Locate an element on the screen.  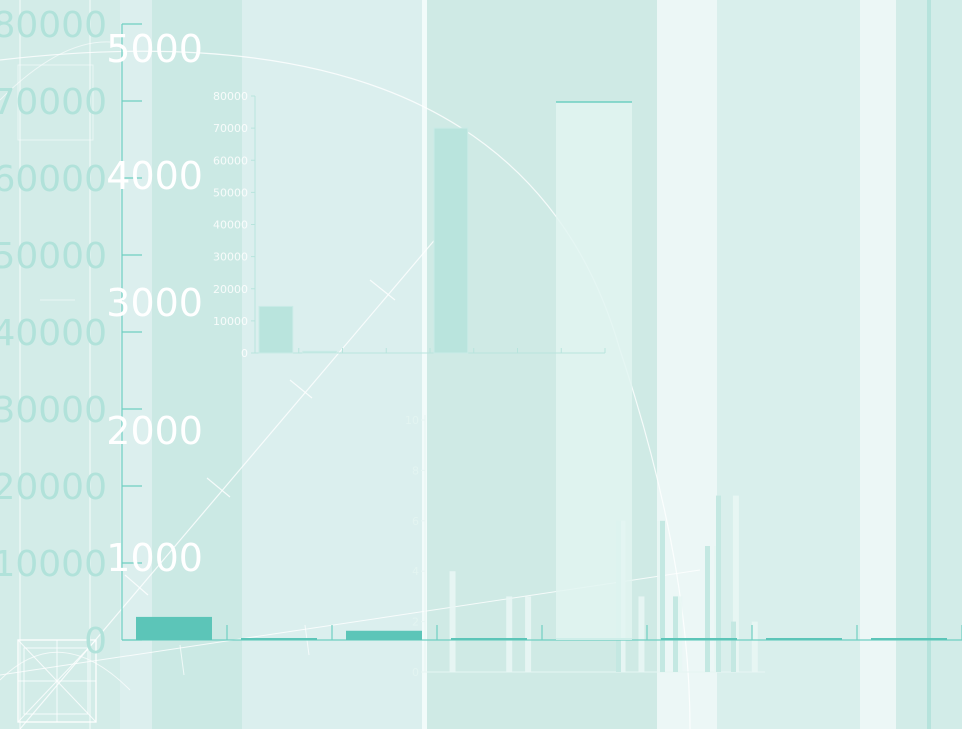
inset-y-tick-label: 70000 is located at coordinates (230, 128).